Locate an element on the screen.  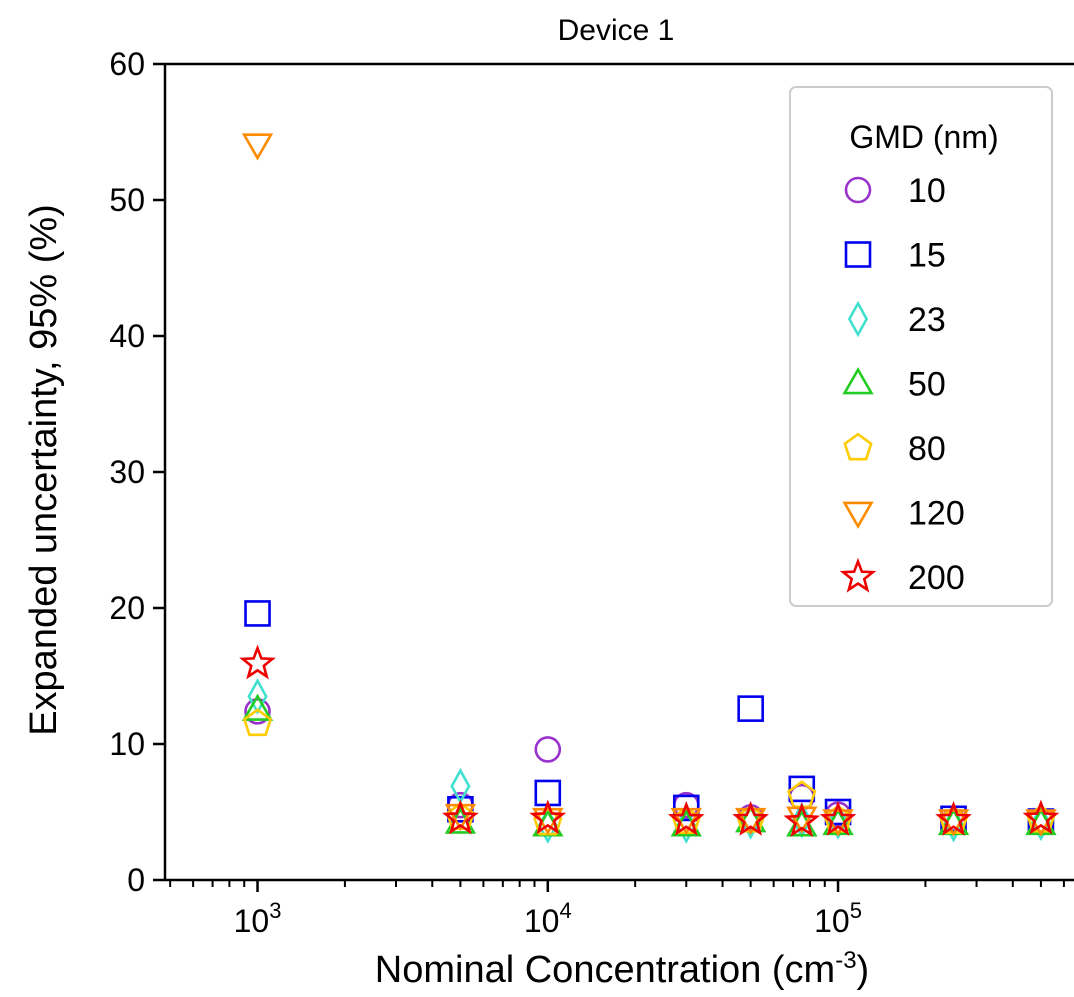
x-tick-label: 10⁵ is located at coordinates (838, 918).